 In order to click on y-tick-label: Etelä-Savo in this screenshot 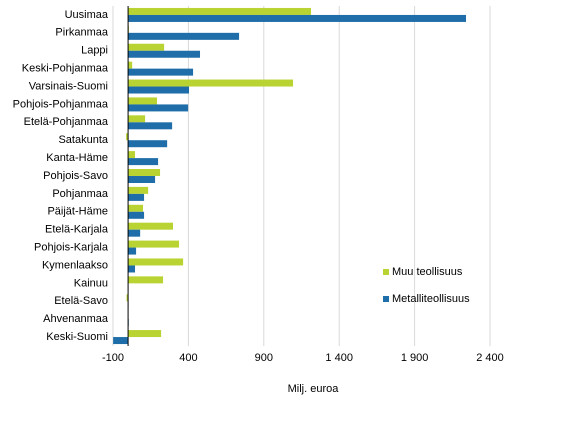, I will do `click(81, 301)`.